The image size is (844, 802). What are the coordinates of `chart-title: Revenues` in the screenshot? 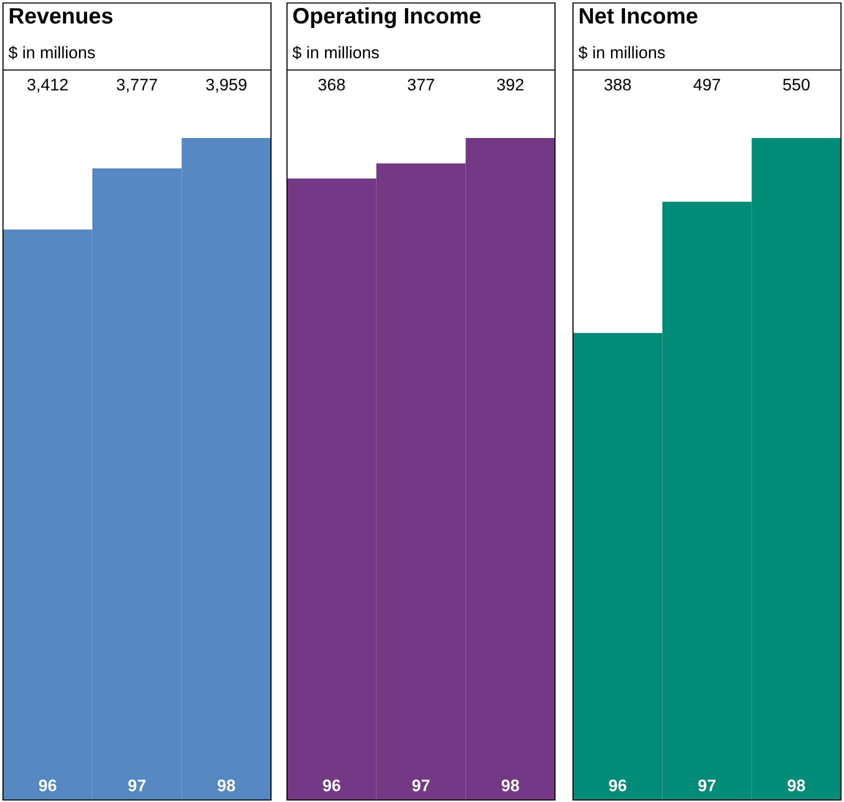 It's located at (61, 16).